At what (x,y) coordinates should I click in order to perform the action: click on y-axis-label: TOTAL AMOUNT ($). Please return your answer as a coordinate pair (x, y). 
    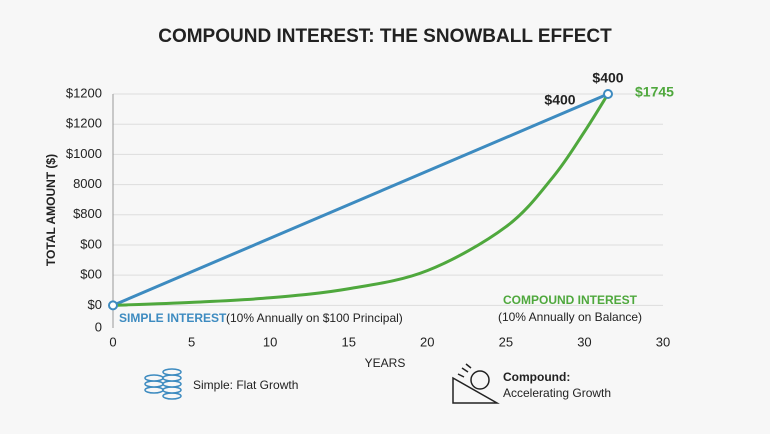
    Looking at the image, I should click on (51, 210).